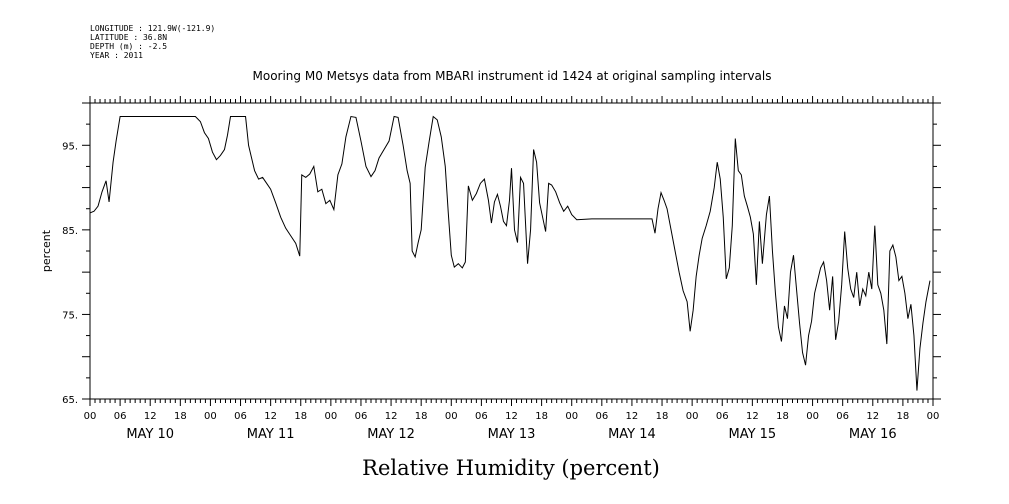 This screenshot has width=1009, height=504. I want to click on day-label: MAY 14, so click(632, 434).